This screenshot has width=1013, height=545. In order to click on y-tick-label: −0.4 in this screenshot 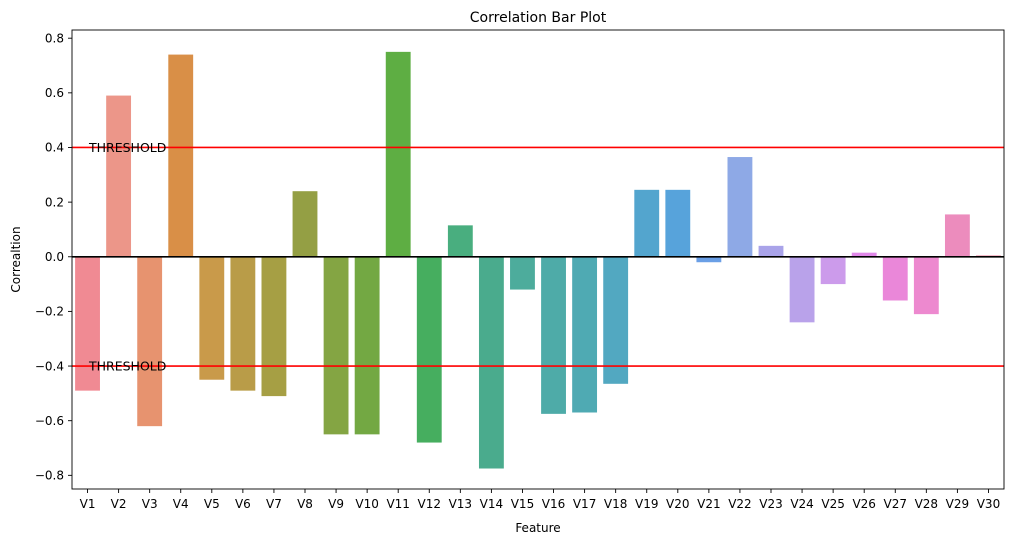, I will do `click(49, 366)`.